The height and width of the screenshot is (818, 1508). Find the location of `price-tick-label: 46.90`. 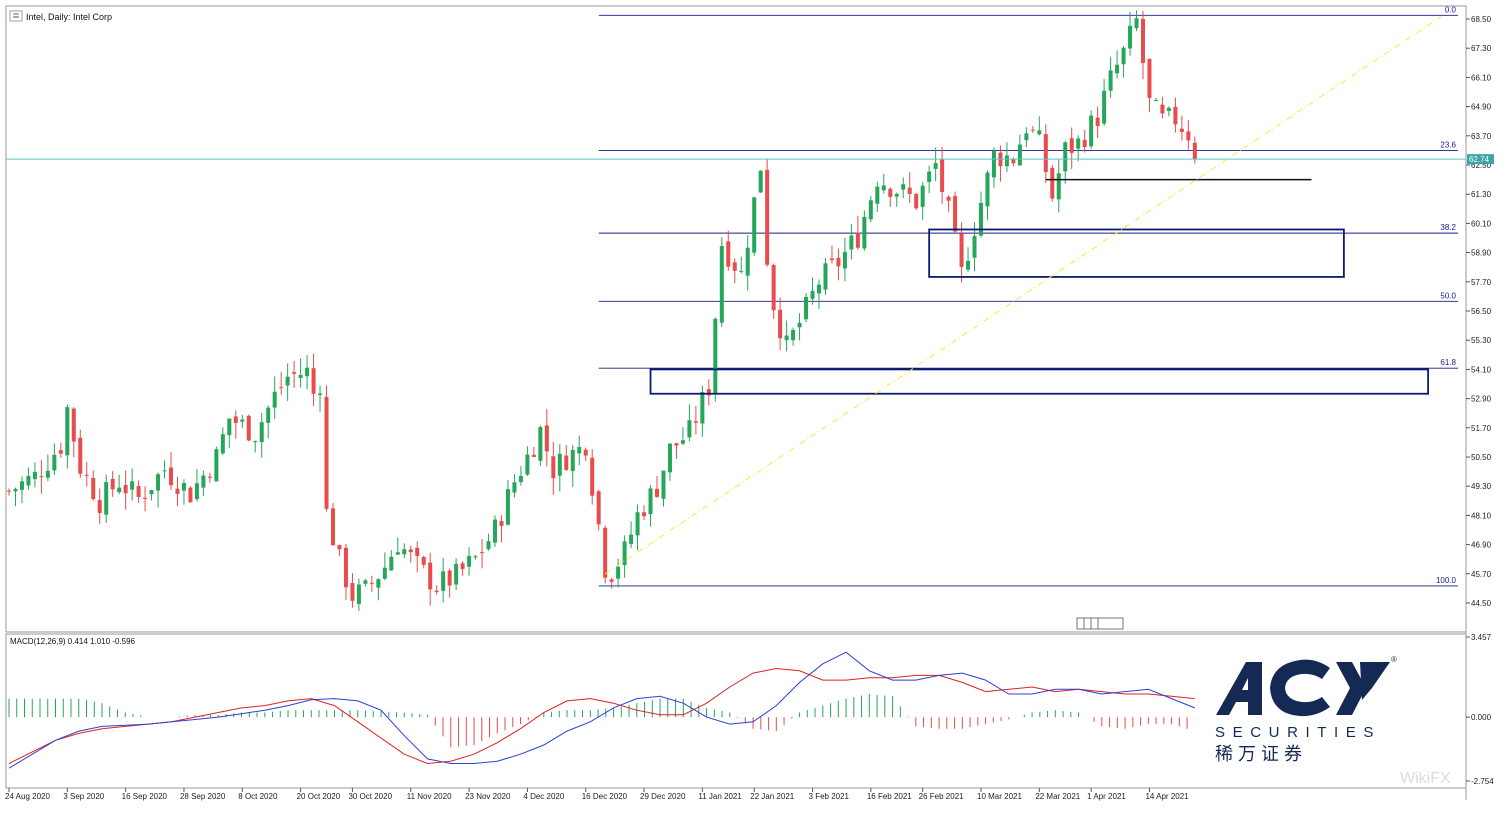

price-tick-label: 46.90 is located at coordinates (1481, 545).